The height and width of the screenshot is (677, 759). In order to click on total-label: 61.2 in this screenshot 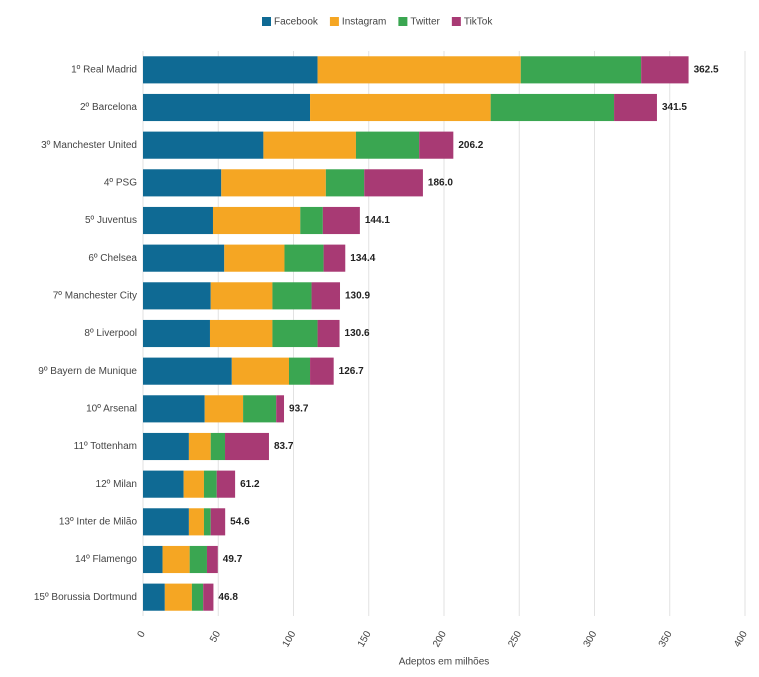, I will do `click(250, 484)`.